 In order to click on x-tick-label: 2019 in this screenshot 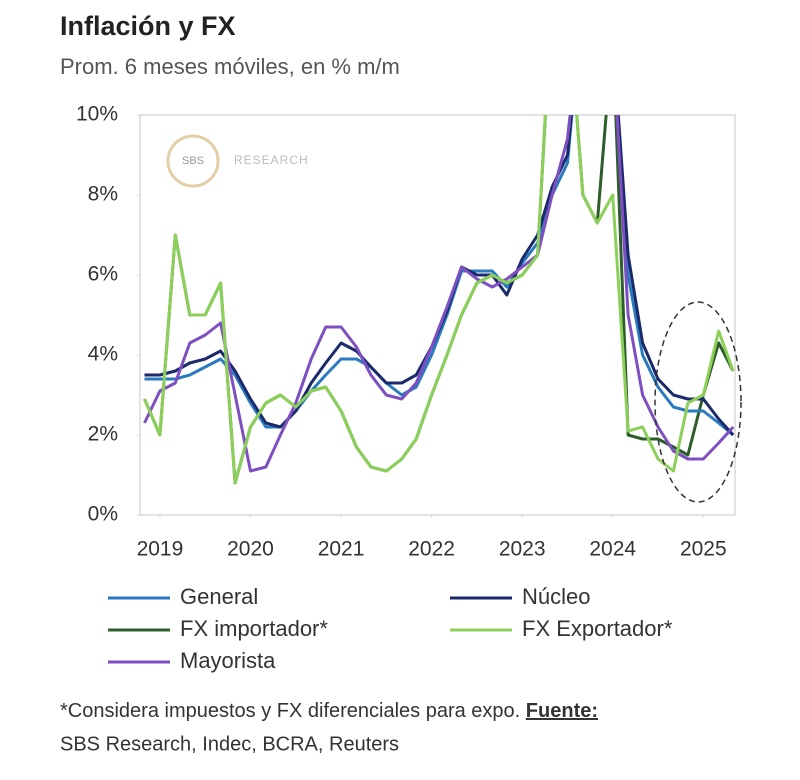, I will do `click(160, 549)`.